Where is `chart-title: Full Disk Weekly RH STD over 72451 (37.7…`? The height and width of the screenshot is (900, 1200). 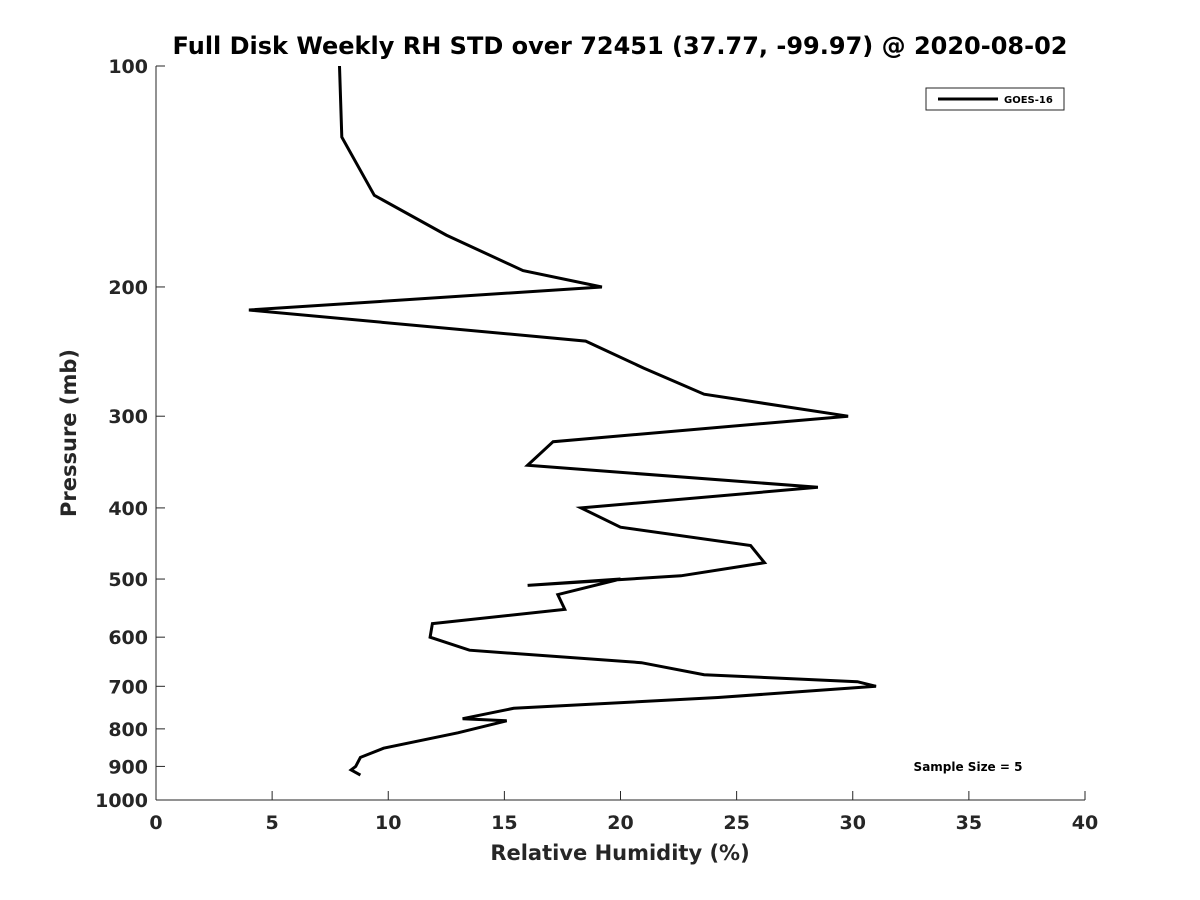 chart-title: Full Disk Weekly RH STD over 72451 (37.7… is located at coordinates (620, 46).